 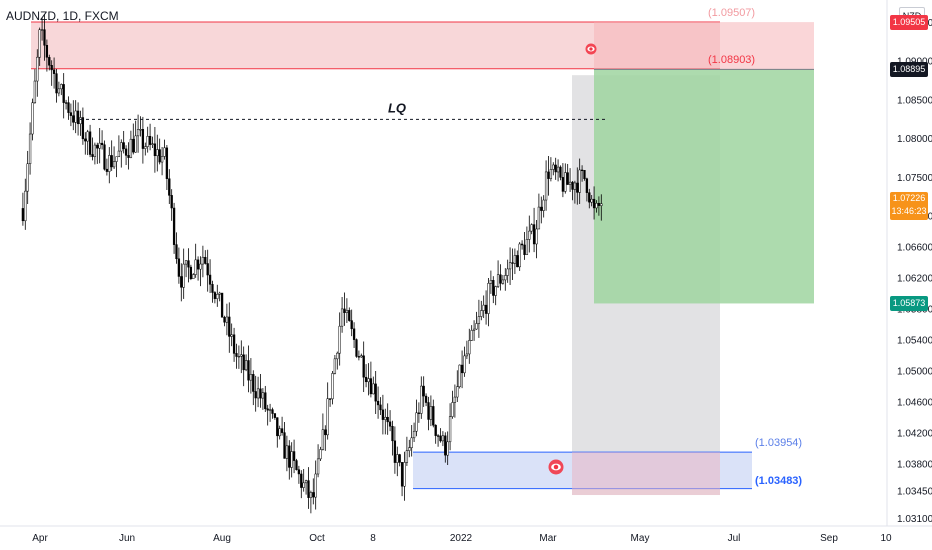 I want to click on current-price-value: 1.07226, so click(x=909, y=197).